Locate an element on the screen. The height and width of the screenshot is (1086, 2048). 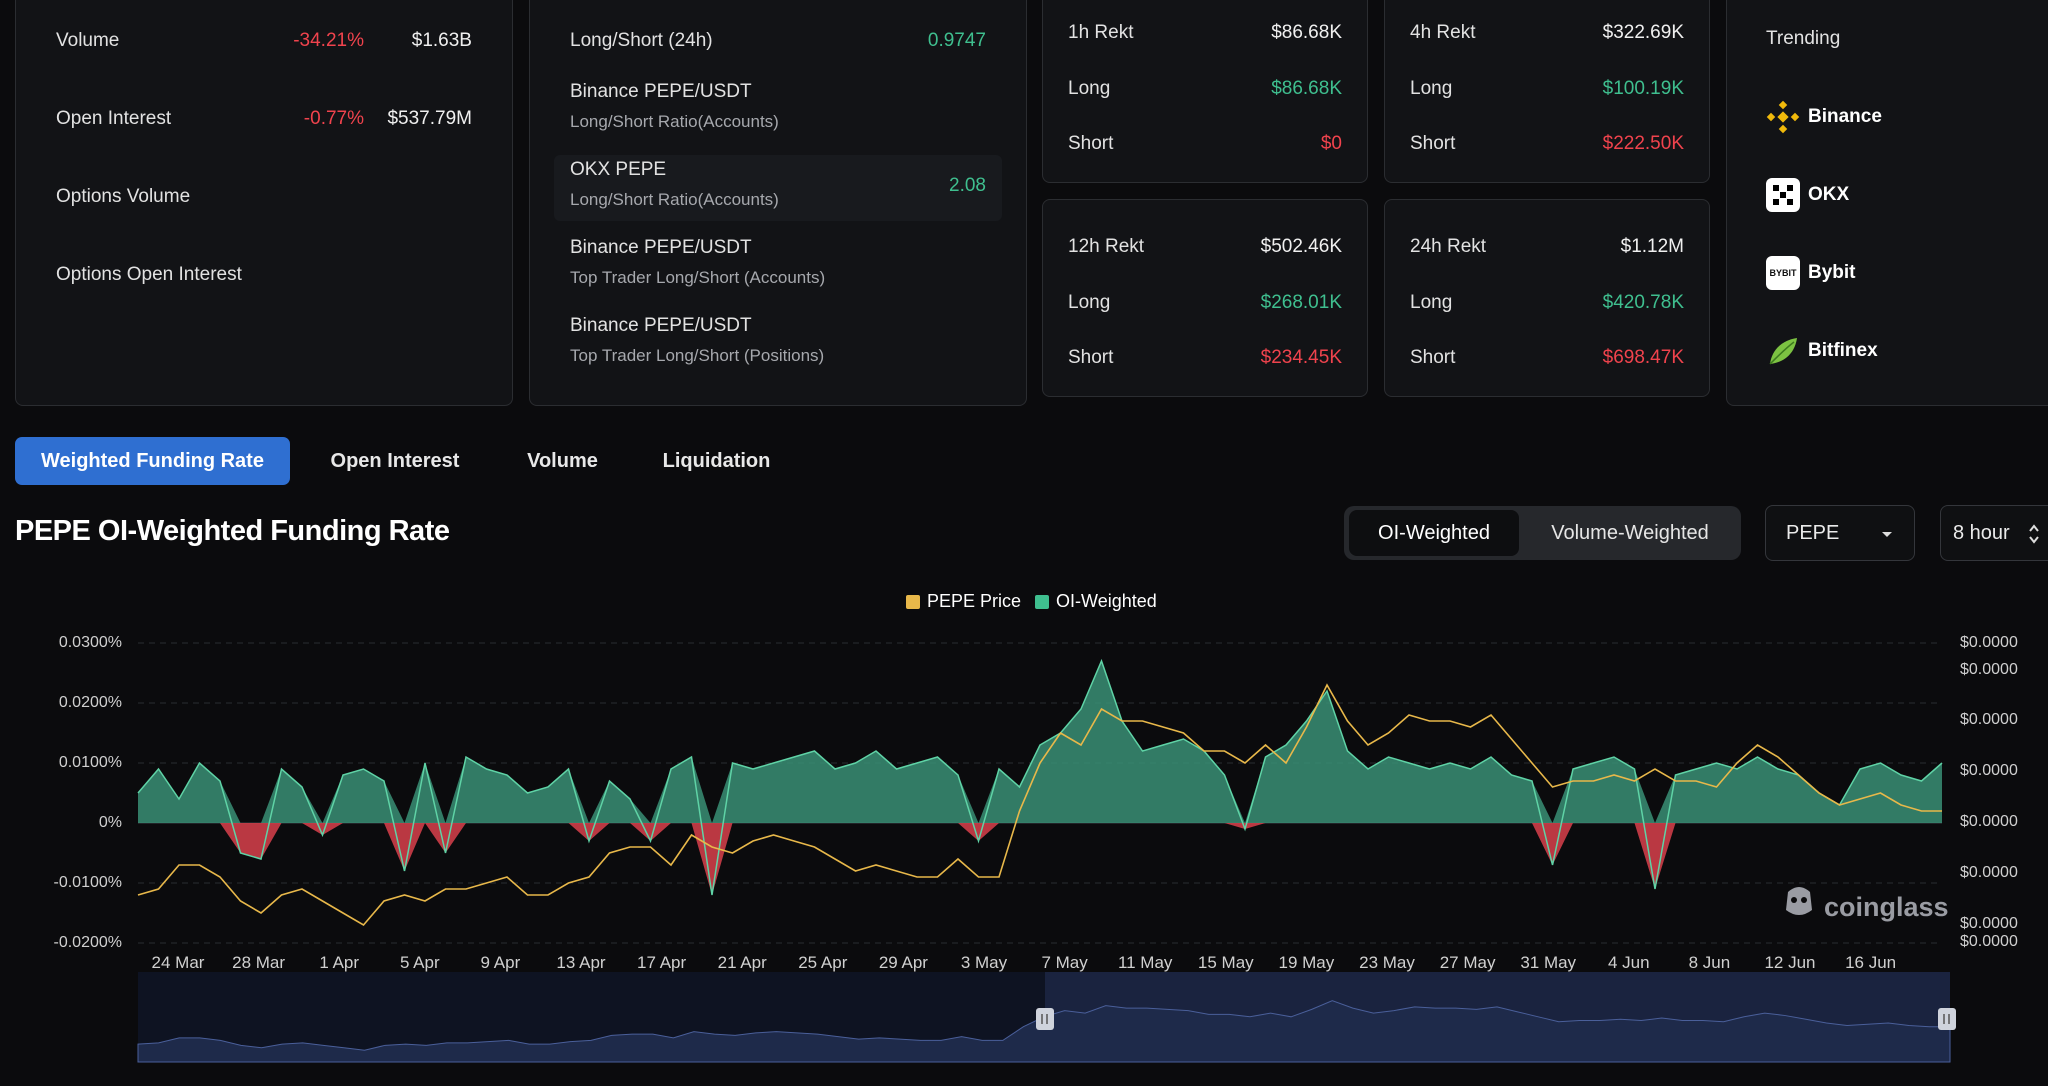
trending-item-bybit: BYBIT Bybit is located at coordinates (1811, 273).